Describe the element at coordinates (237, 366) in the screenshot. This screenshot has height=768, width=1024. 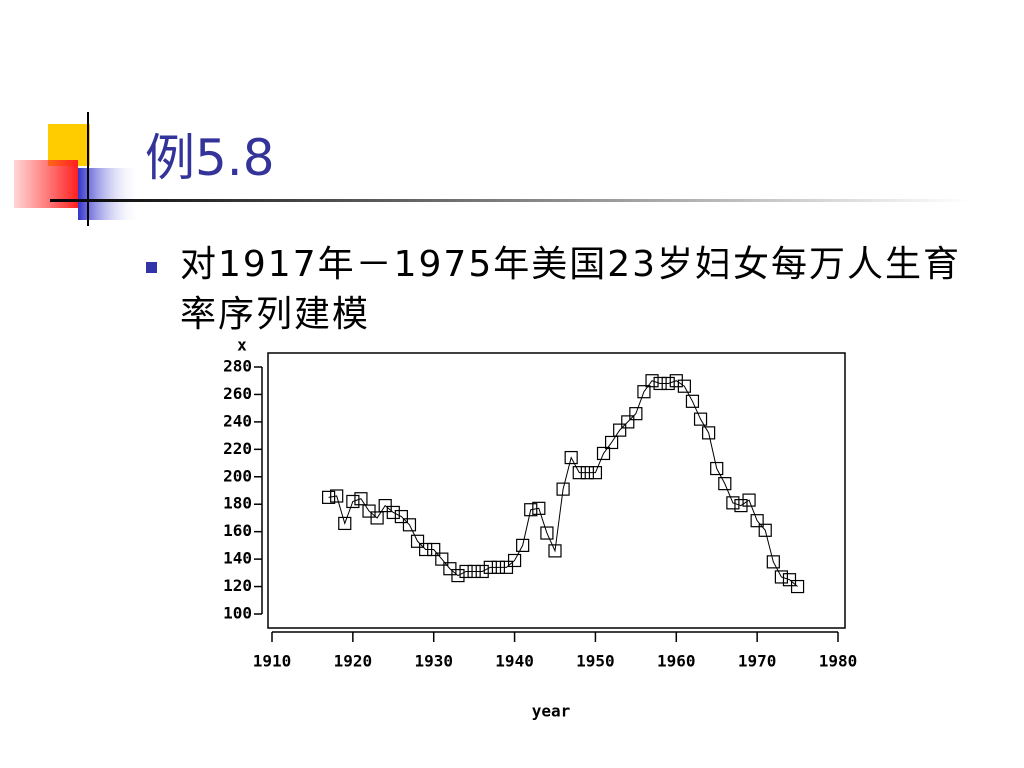
I see `y-tick-label: 280` at that location.